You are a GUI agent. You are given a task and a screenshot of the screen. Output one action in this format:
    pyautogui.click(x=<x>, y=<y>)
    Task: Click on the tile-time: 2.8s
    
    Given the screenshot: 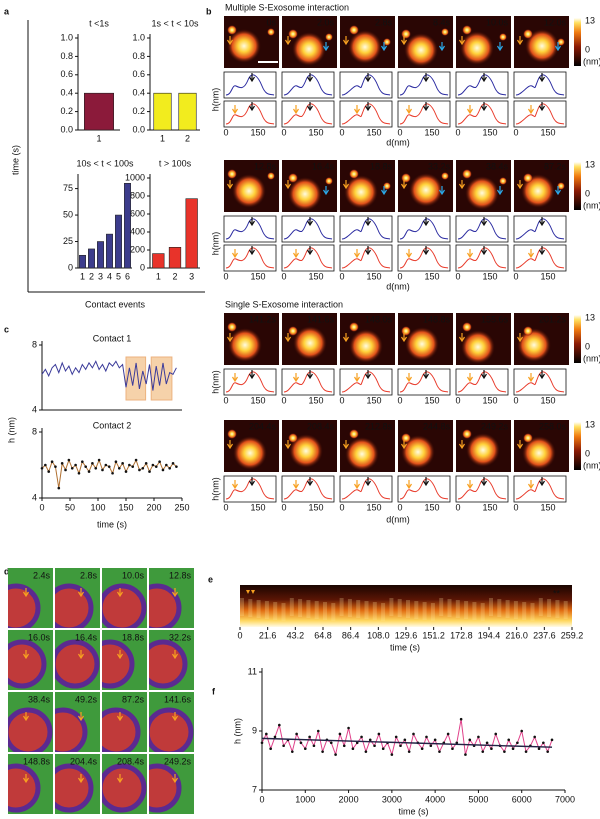 What is the action you would take?
    pyautogui.click(x=89, y=575)
    